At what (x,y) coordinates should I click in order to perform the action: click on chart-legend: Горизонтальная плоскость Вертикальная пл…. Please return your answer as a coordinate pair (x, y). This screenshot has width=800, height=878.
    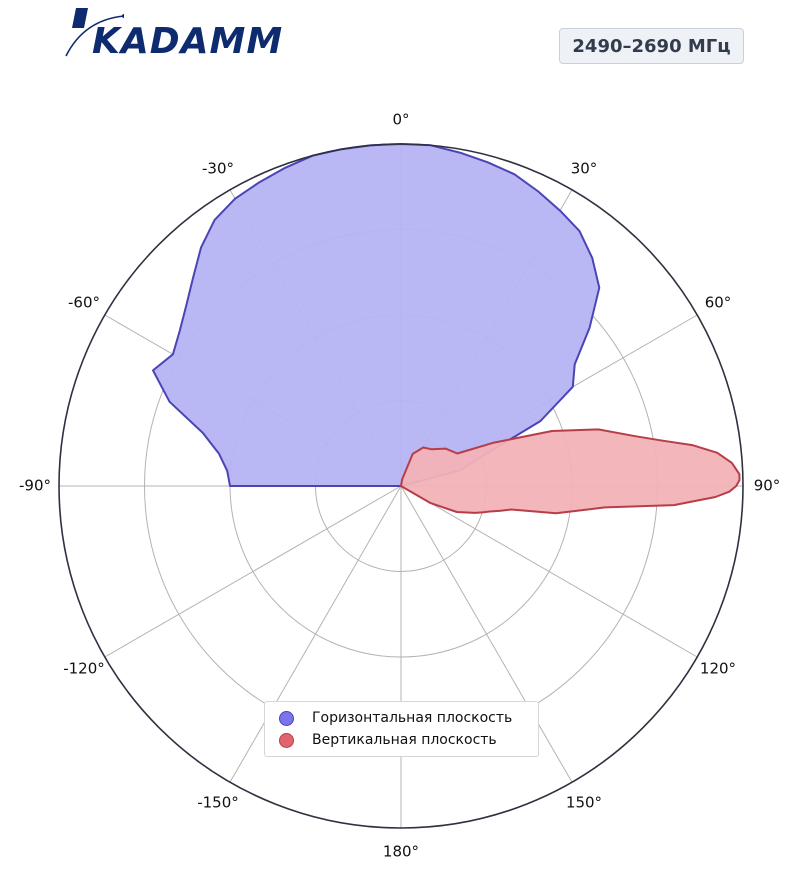
    Looking at the image, I should click on (401, 729).